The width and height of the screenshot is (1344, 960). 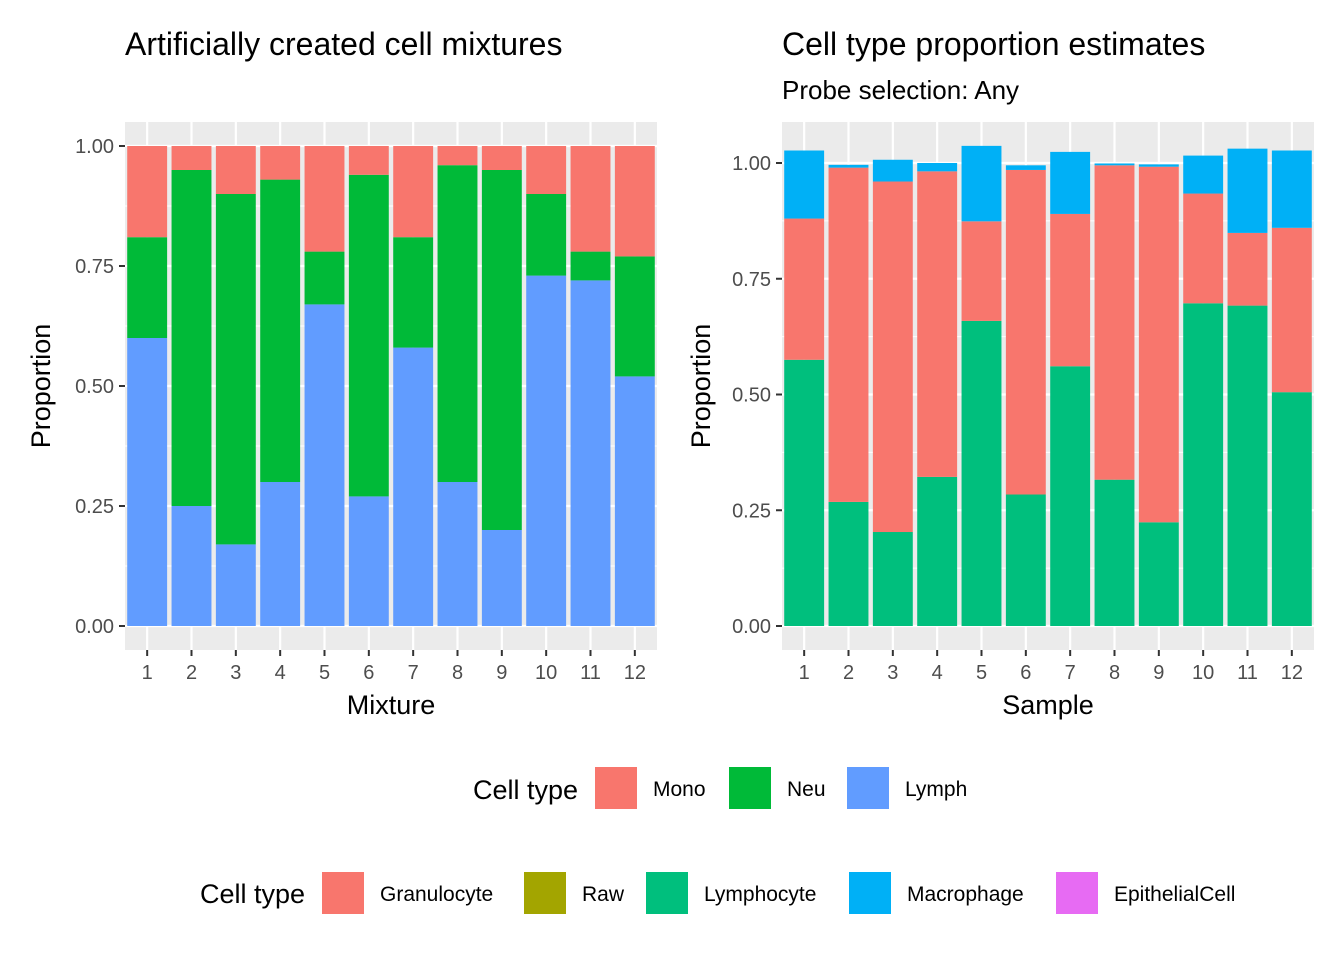 What do you see at coordinates (993, 44) in the screenshot?
I see `chart-title: Cell type proportion estimates` at bounding box center [993, 44].